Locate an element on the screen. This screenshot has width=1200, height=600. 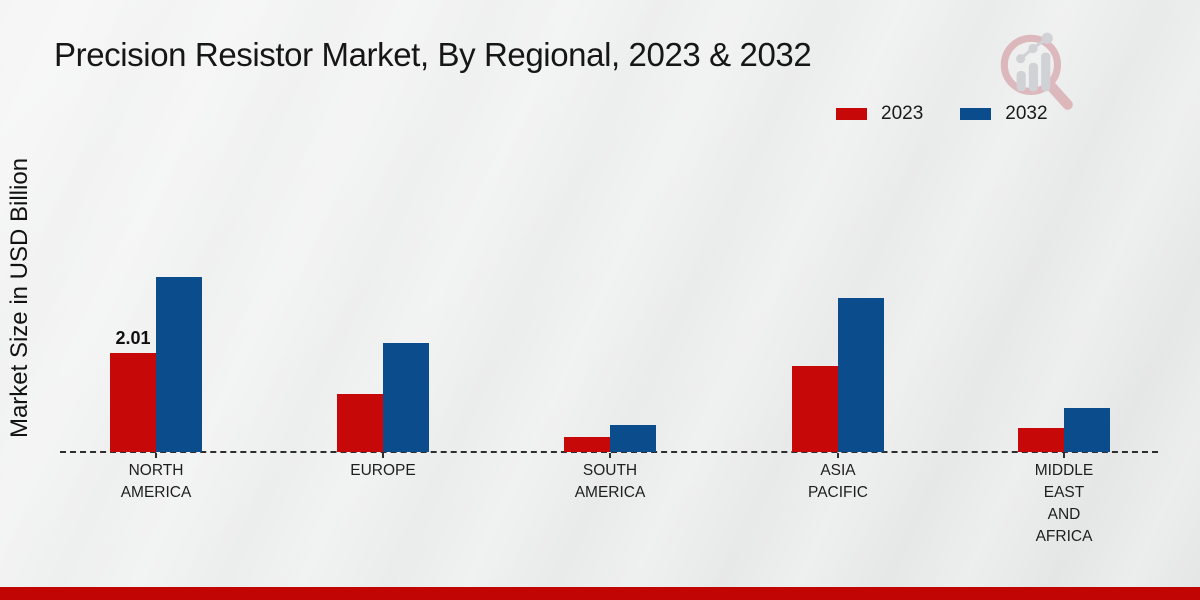
magnifier-growth-chart-logo is located at coordinates (1036, 71).